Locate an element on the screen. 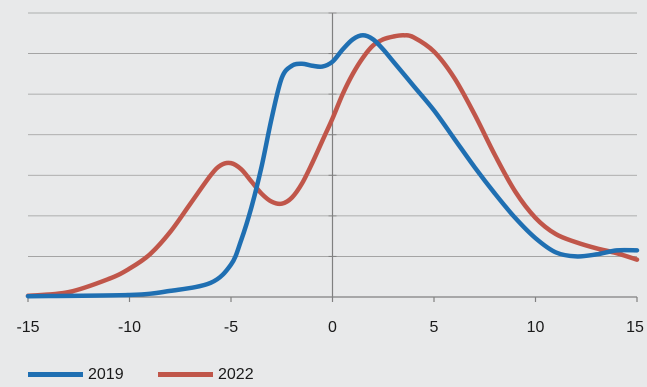  x-tick-label-3: 0 is located at coordinates (332, 327).